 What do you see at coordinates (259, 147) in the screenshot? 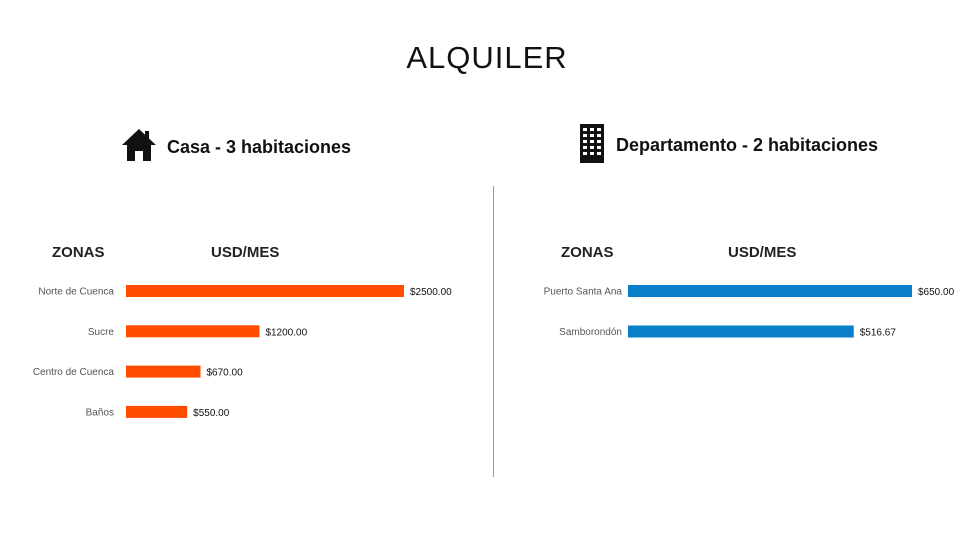
I see `casa-label: Casa - 3 habitaciones` at bounding box center [259, 147].